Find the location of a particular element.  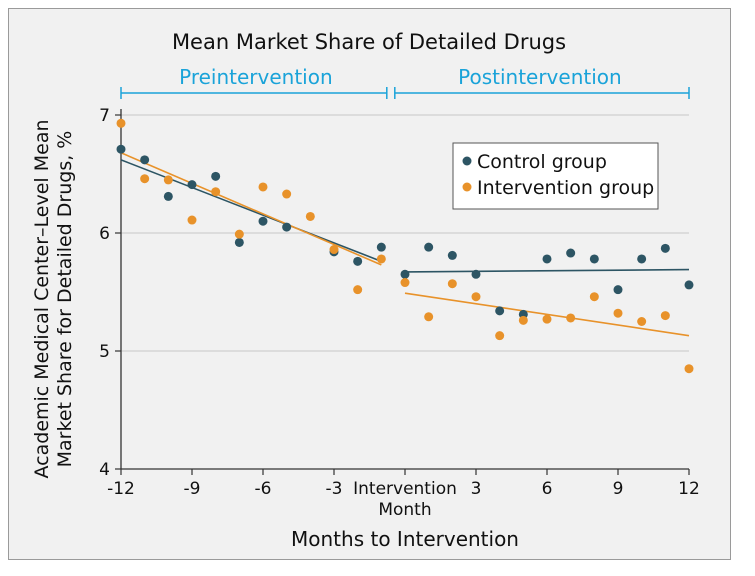

x-tick-label: Intervention is located at coordinates (405, 489).